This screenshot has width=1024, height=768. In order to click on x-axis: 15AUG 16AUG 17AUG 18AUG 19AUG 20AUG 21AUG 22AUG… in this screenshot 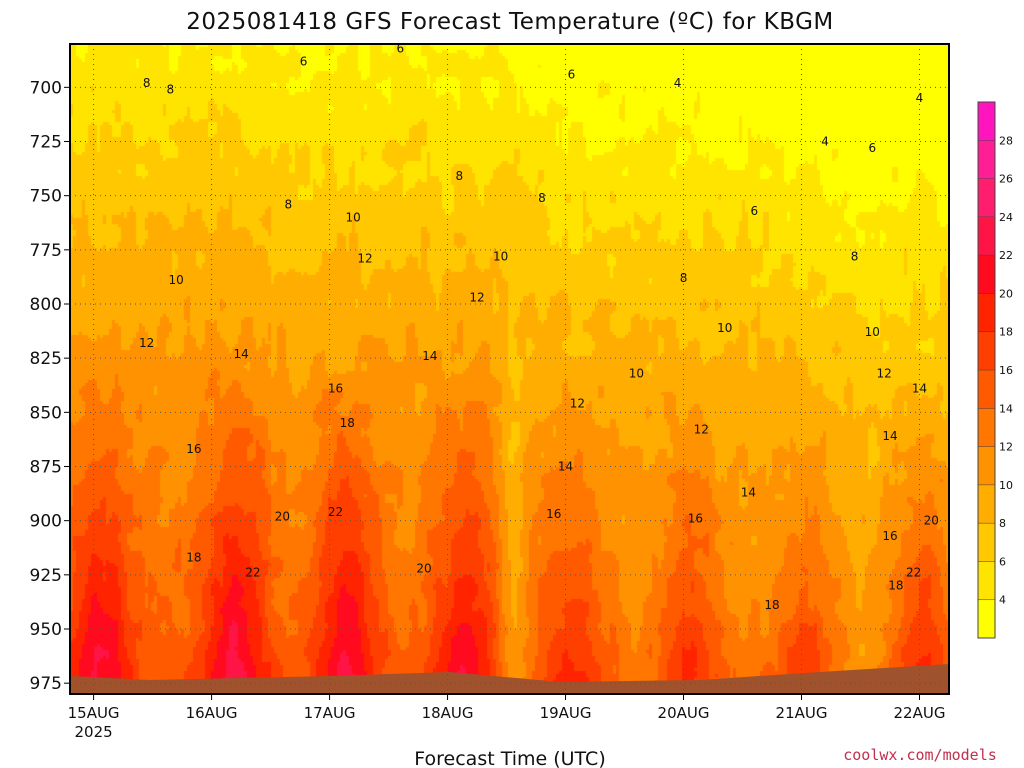, I will do `click(507, 717)`.